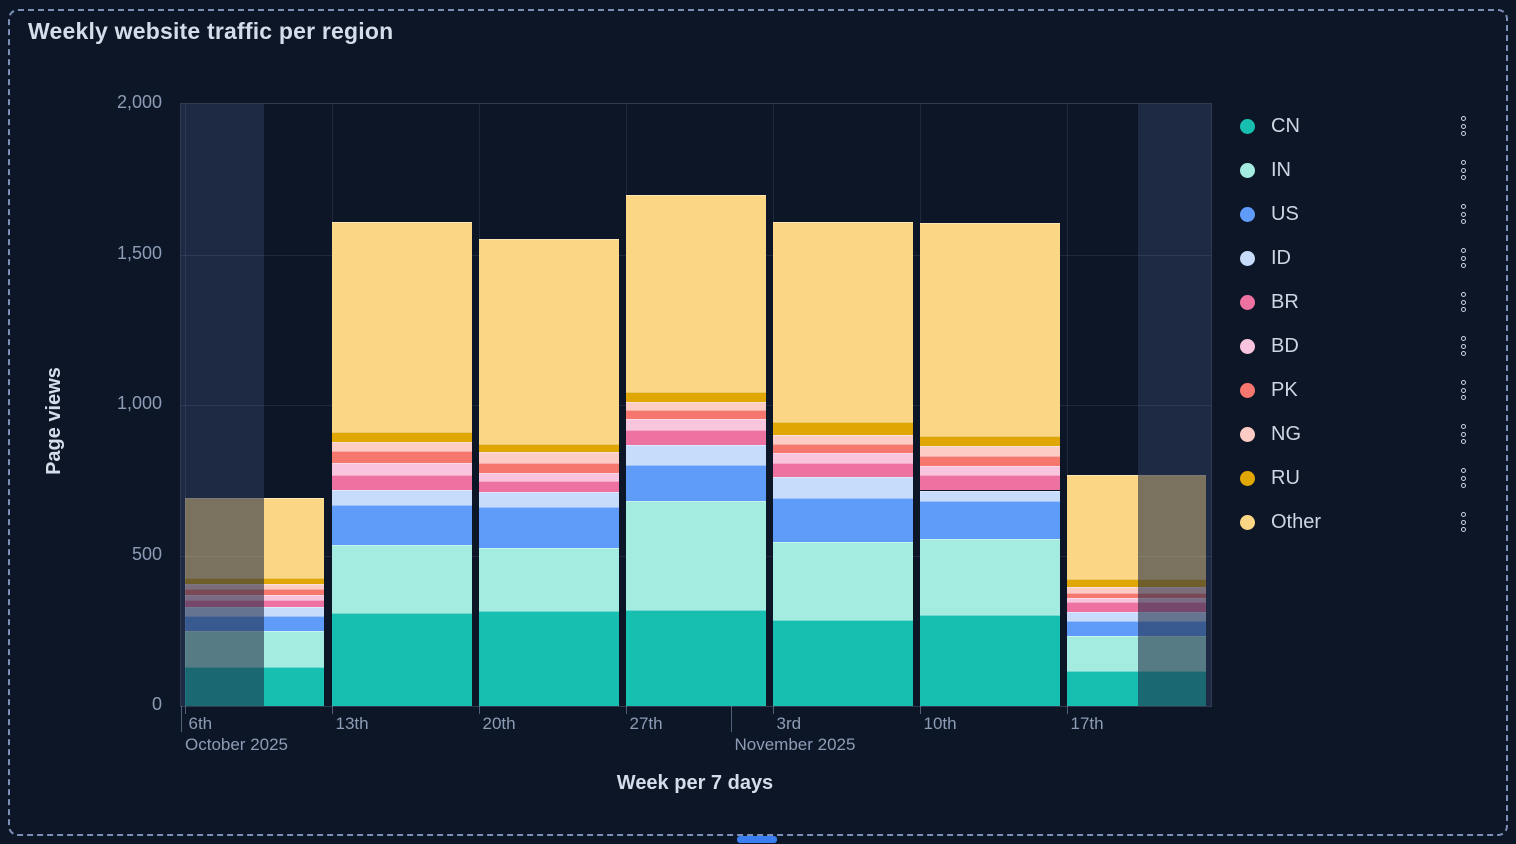  I want to click on legend-item-ID: ID, so click(1359, 258).